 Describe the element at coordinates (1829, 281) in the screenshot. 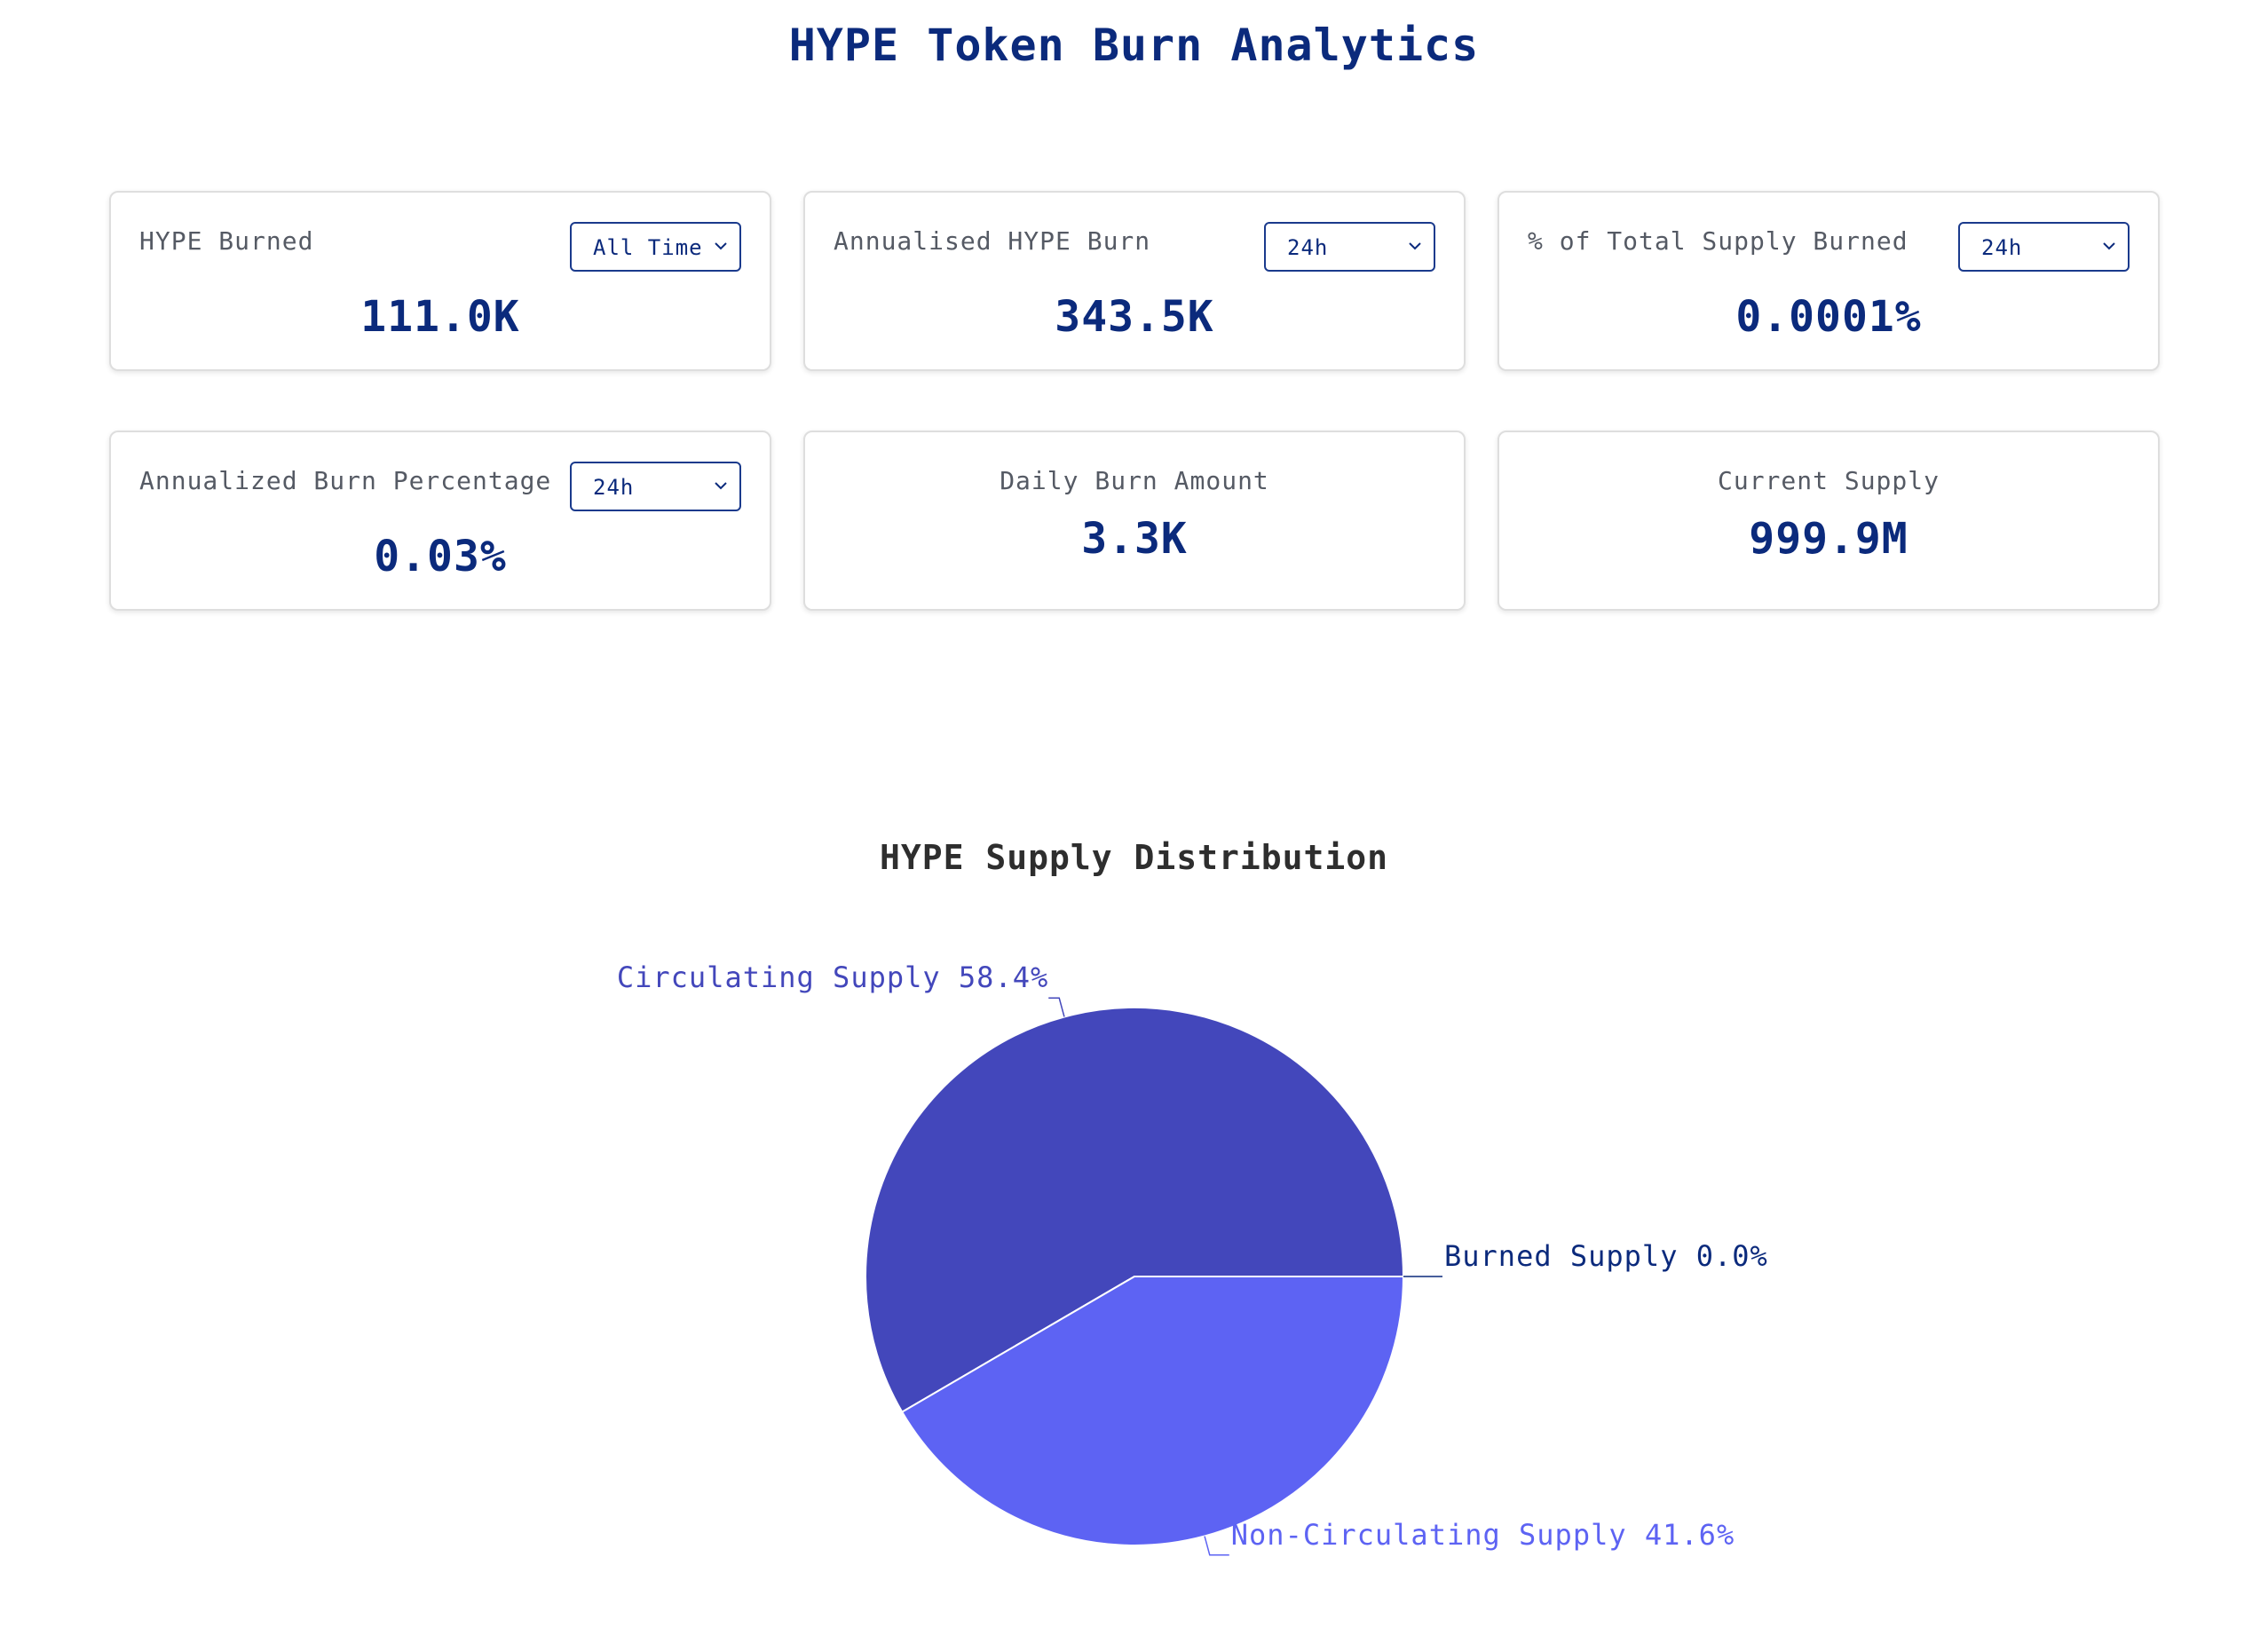

I see `card-supply-burned-percent: % of Total Supply Burned 24h 0.0001%` at that location.